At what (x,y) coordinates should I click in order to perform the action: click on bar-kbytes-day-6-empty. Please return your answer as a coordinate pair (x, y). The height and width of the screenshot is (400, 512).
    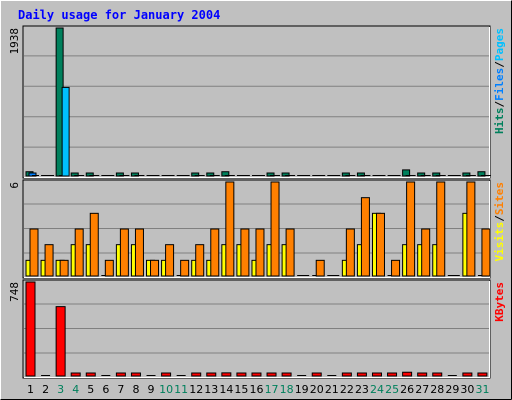
    Looking at the image, I should click on (106, 375).